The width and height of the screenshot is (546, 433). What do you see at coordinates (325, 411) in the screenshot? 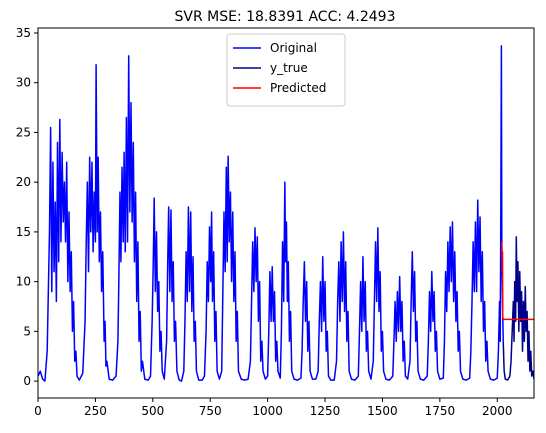
I see `x-tick-label: 1250` at bounding box center [325, 411].